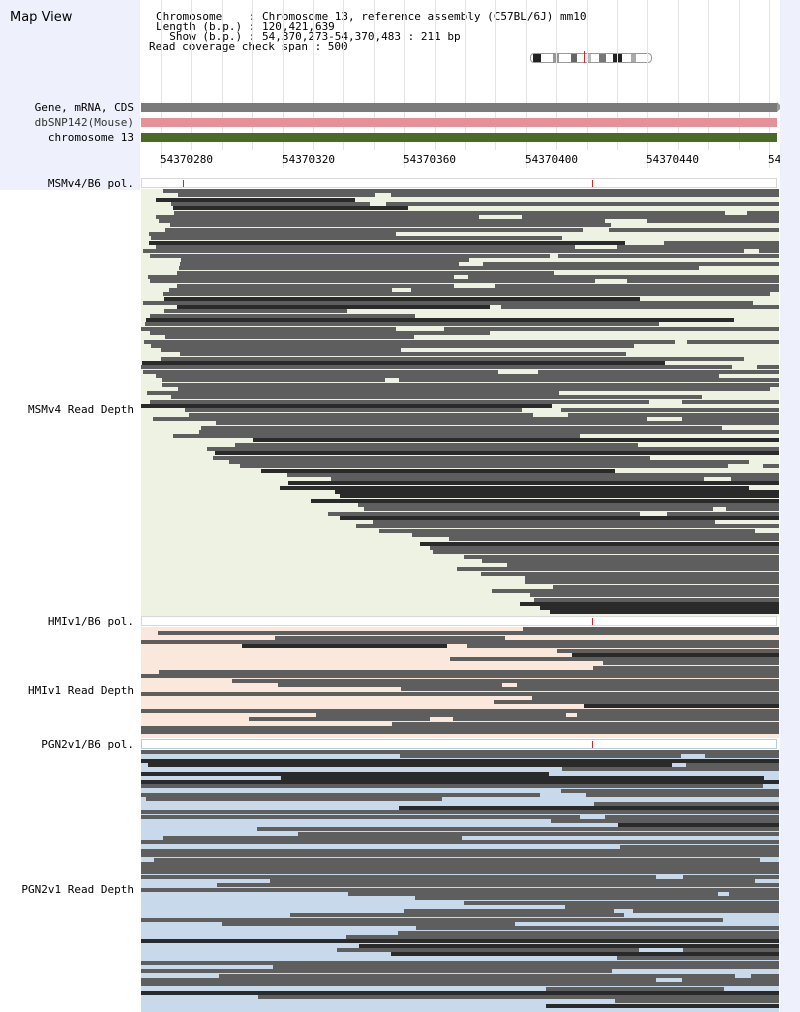  I want to click on gene-track-bar, so click(459, 107).